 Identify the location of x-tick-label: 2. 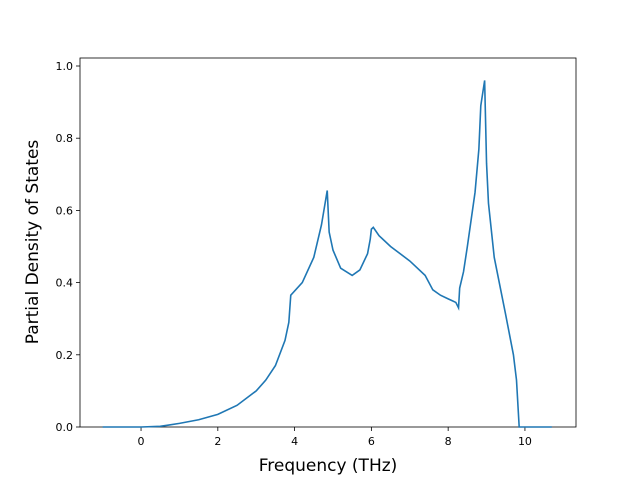
(217, 441).